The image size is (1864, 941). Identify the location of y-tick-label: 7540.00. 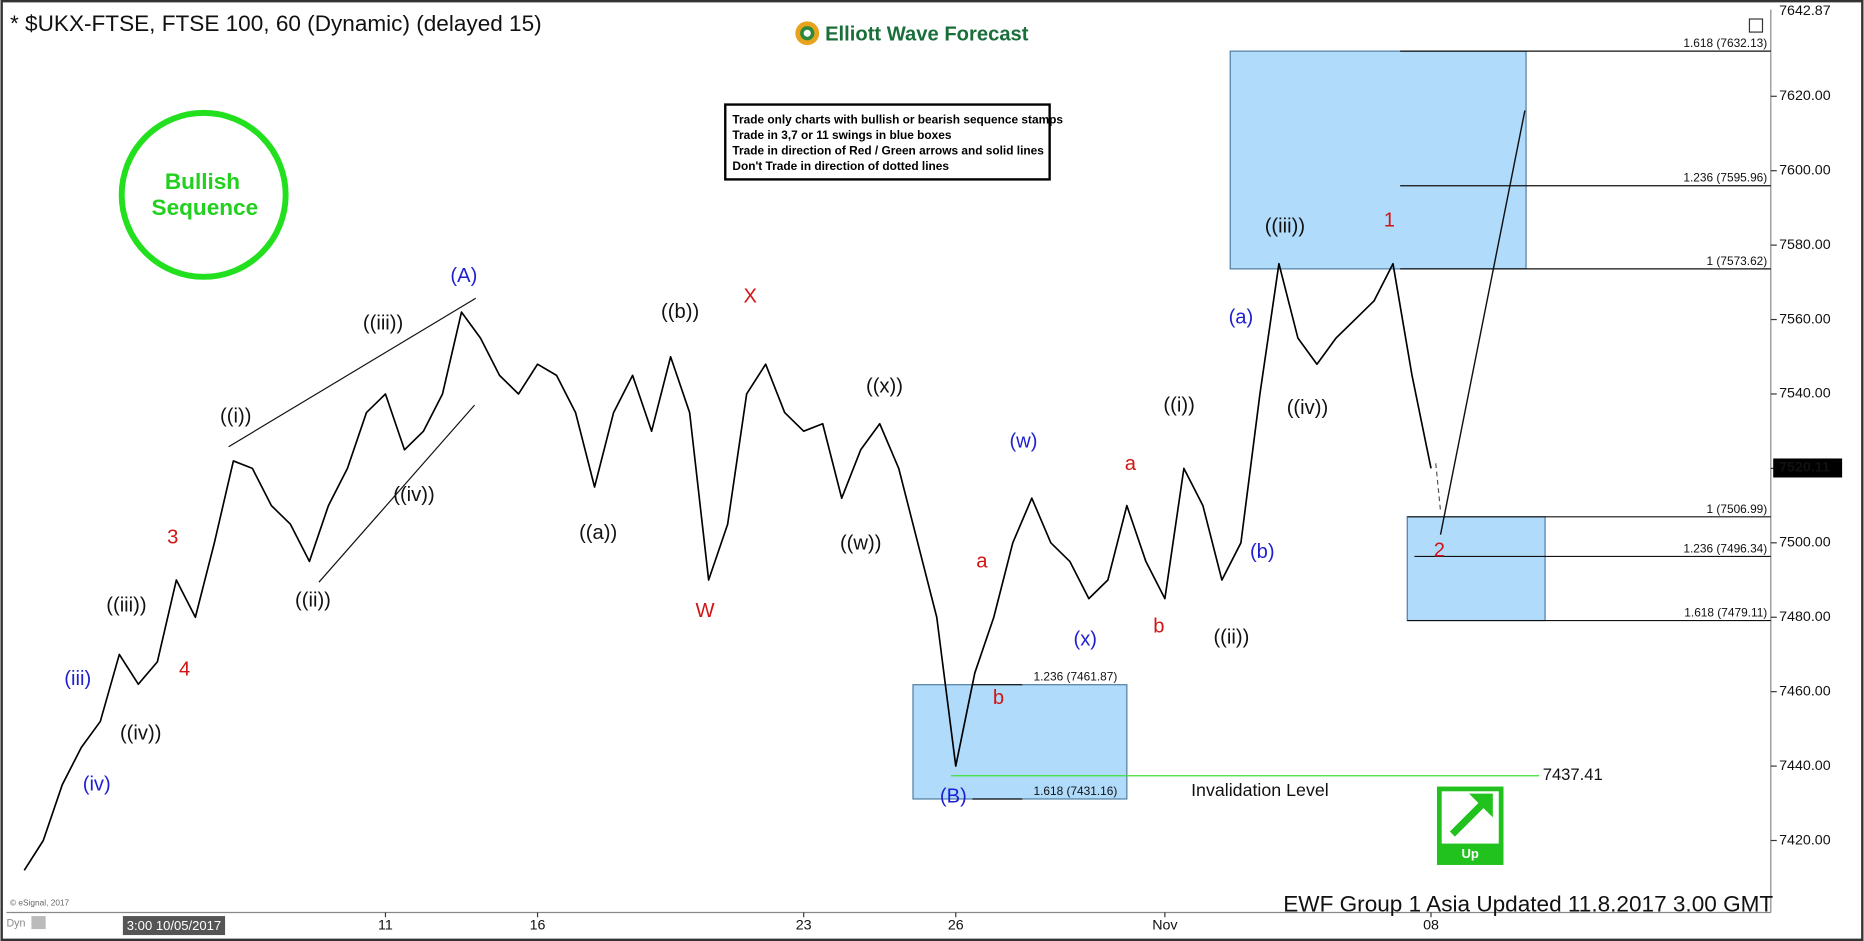
(1805, 394).